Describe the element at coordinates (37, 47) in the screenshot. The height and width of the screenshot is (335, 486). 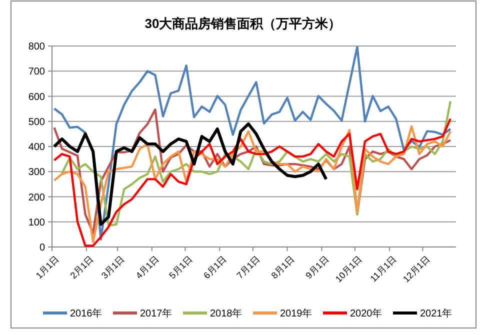
I see `y-tick-label: 800` at that location.